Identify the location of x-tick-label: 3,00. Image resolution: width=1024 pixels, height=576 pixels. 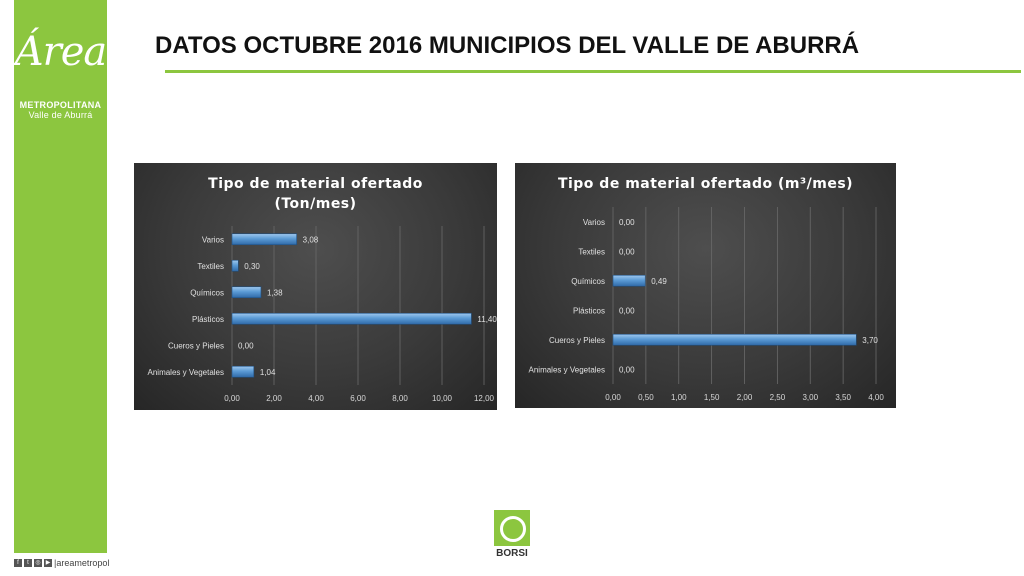
(810, 397).